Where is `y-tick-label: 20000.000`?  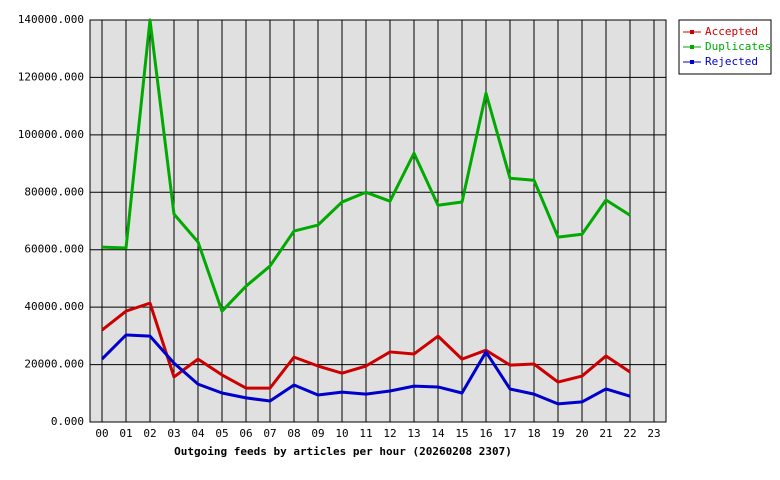
y-tick-label: 20000.000 is located at coordinates (54, 364).